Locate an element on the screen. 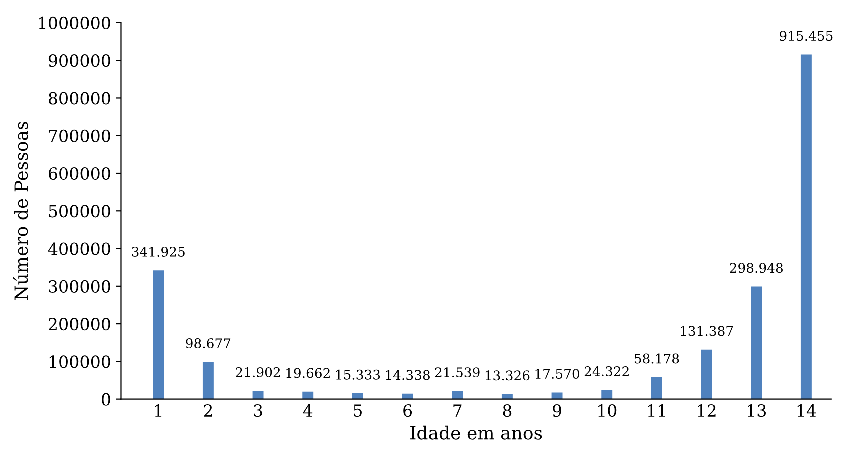 This screenshot has height=459, width=866. data-label: 915.455 is located at coordinates (806, 36).